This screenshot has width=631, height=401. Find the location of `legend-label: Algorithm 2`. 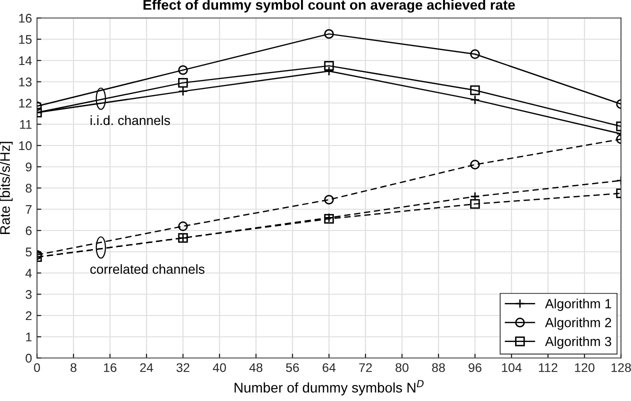

legend-label: Algorithm 2 is located at coordinates (578, 324).